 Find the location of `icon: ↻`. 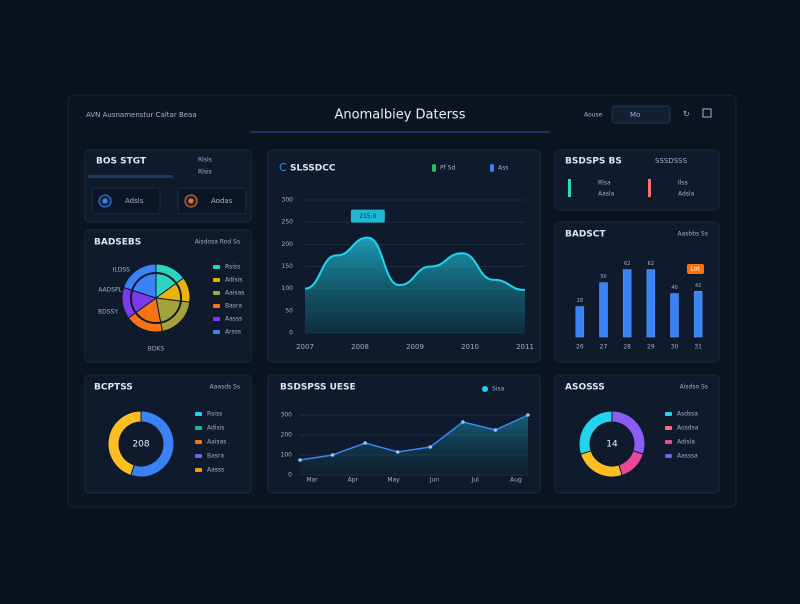

icon: ↻ is located at coordinates (686, 114).